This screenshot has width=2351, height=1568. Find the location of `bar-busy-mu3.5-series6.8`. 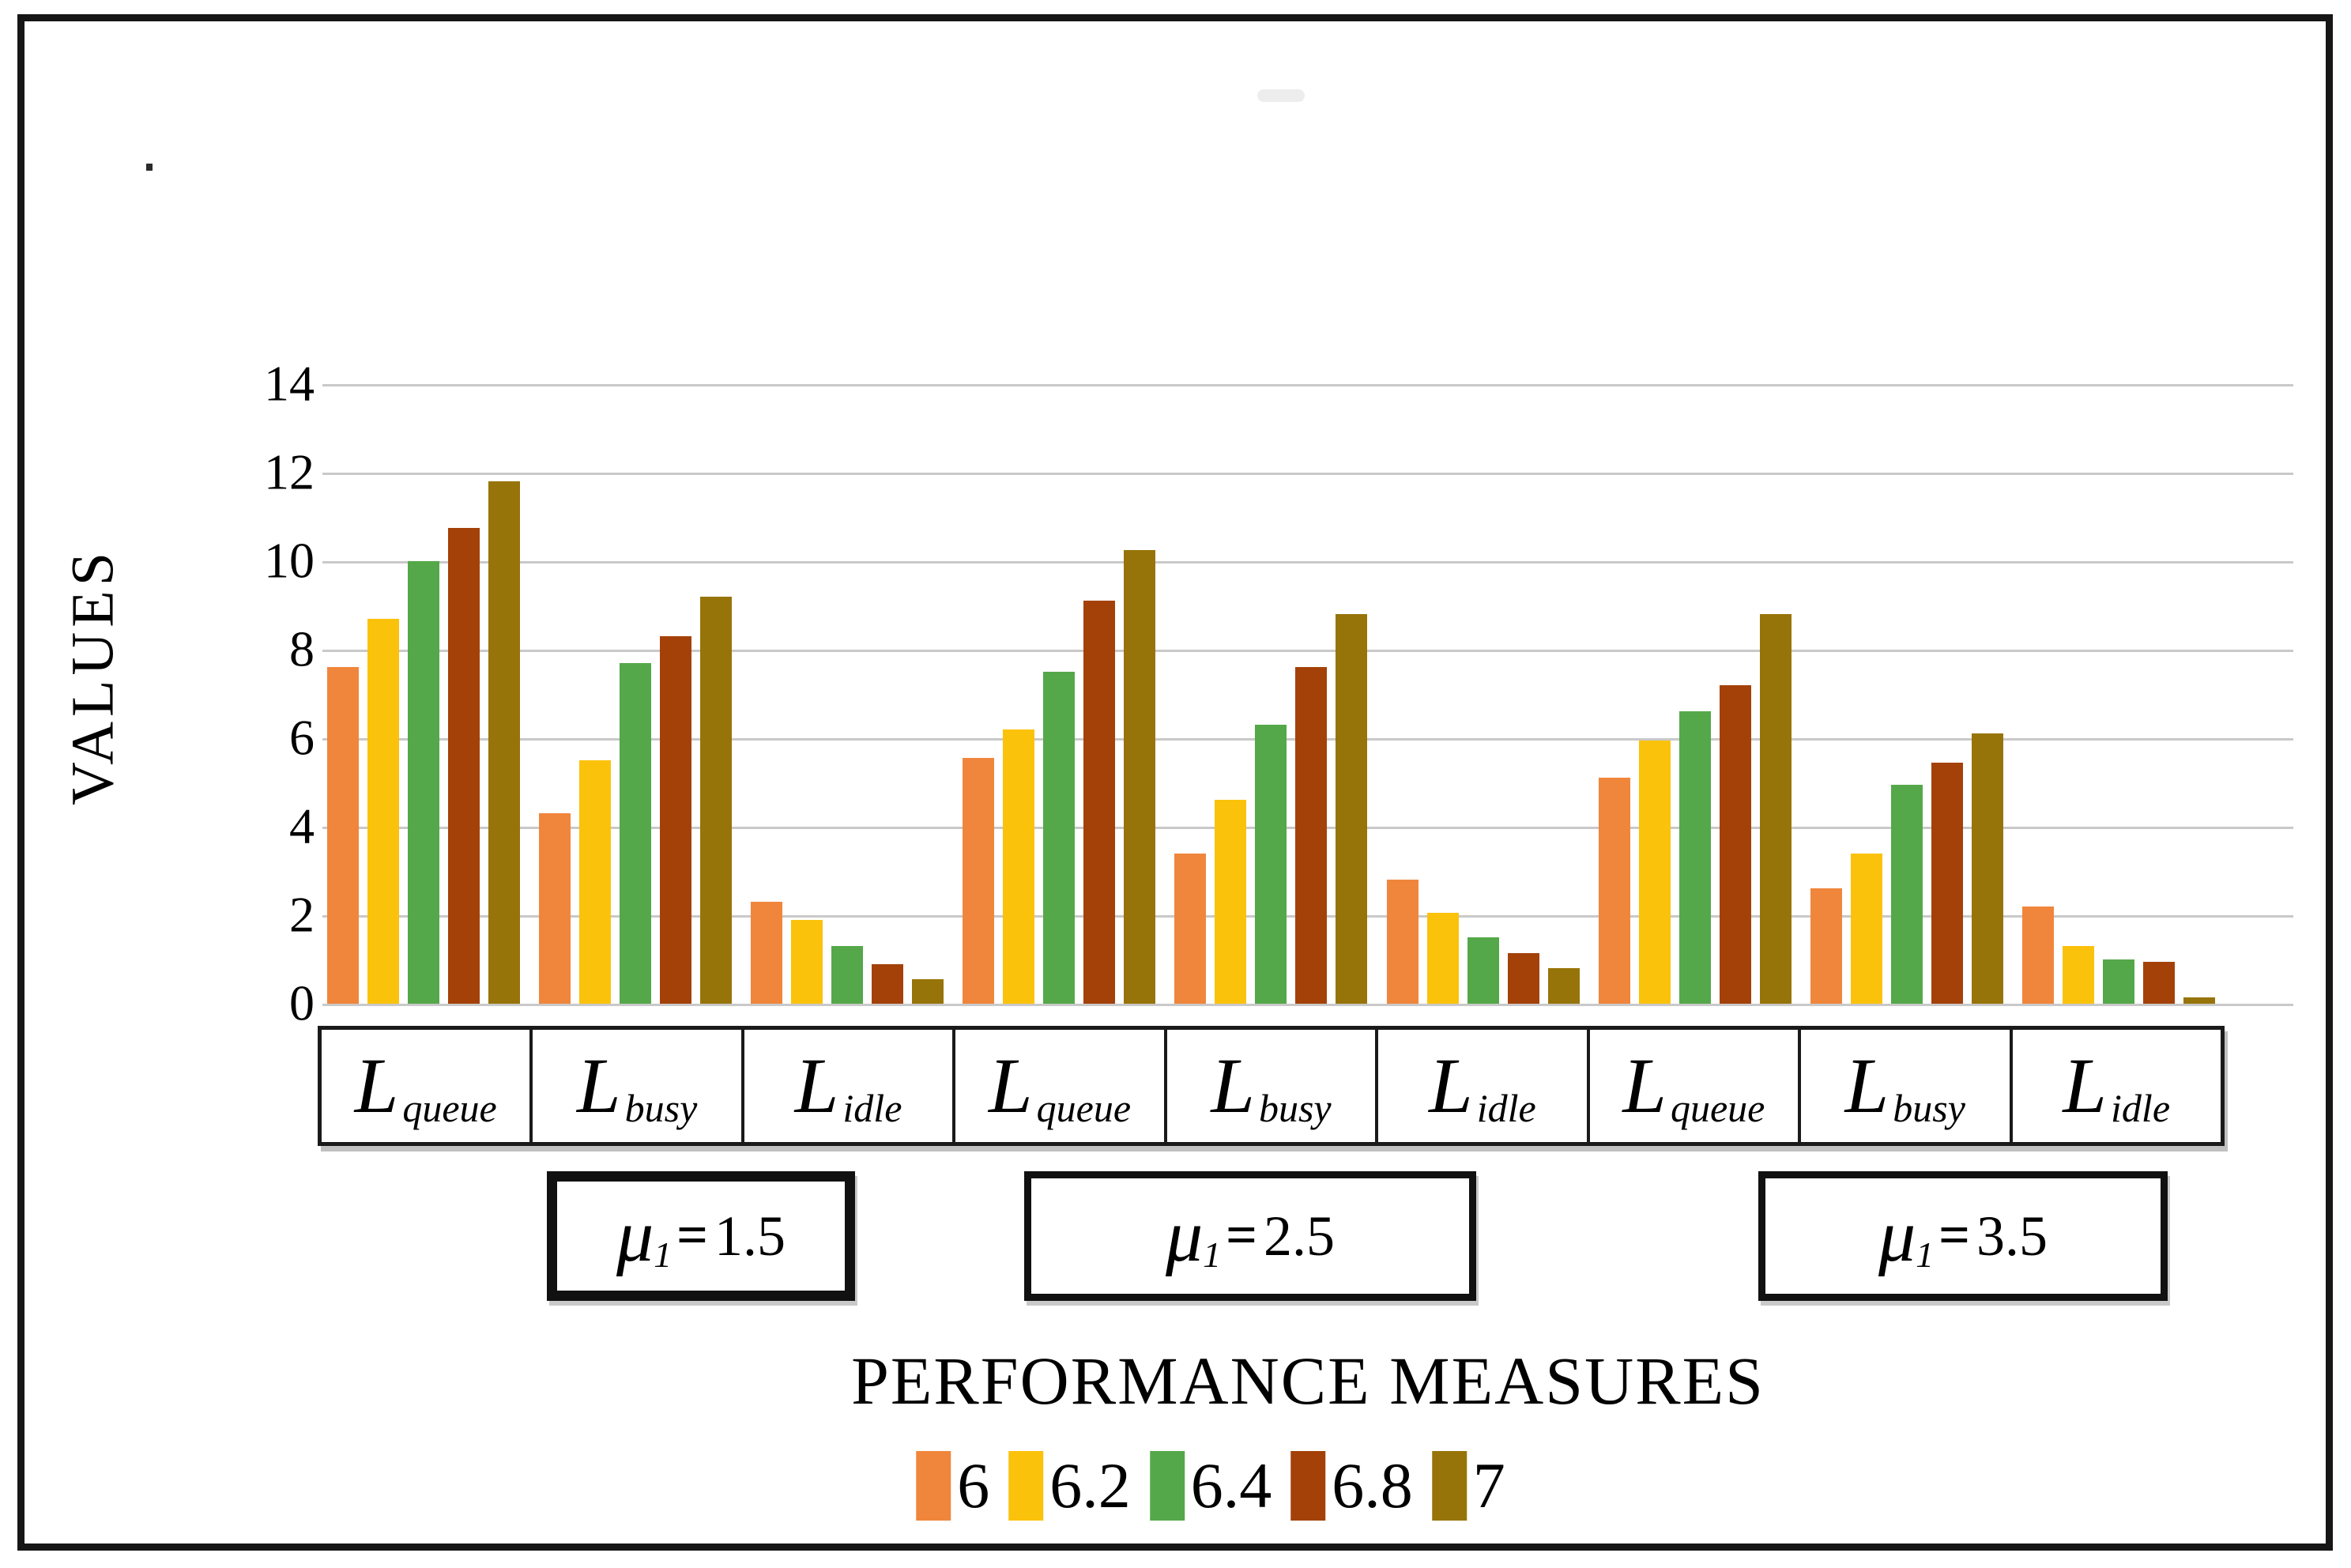

bar-busy-mu3.5-series6.8 is located at coordinates (1947, 883).